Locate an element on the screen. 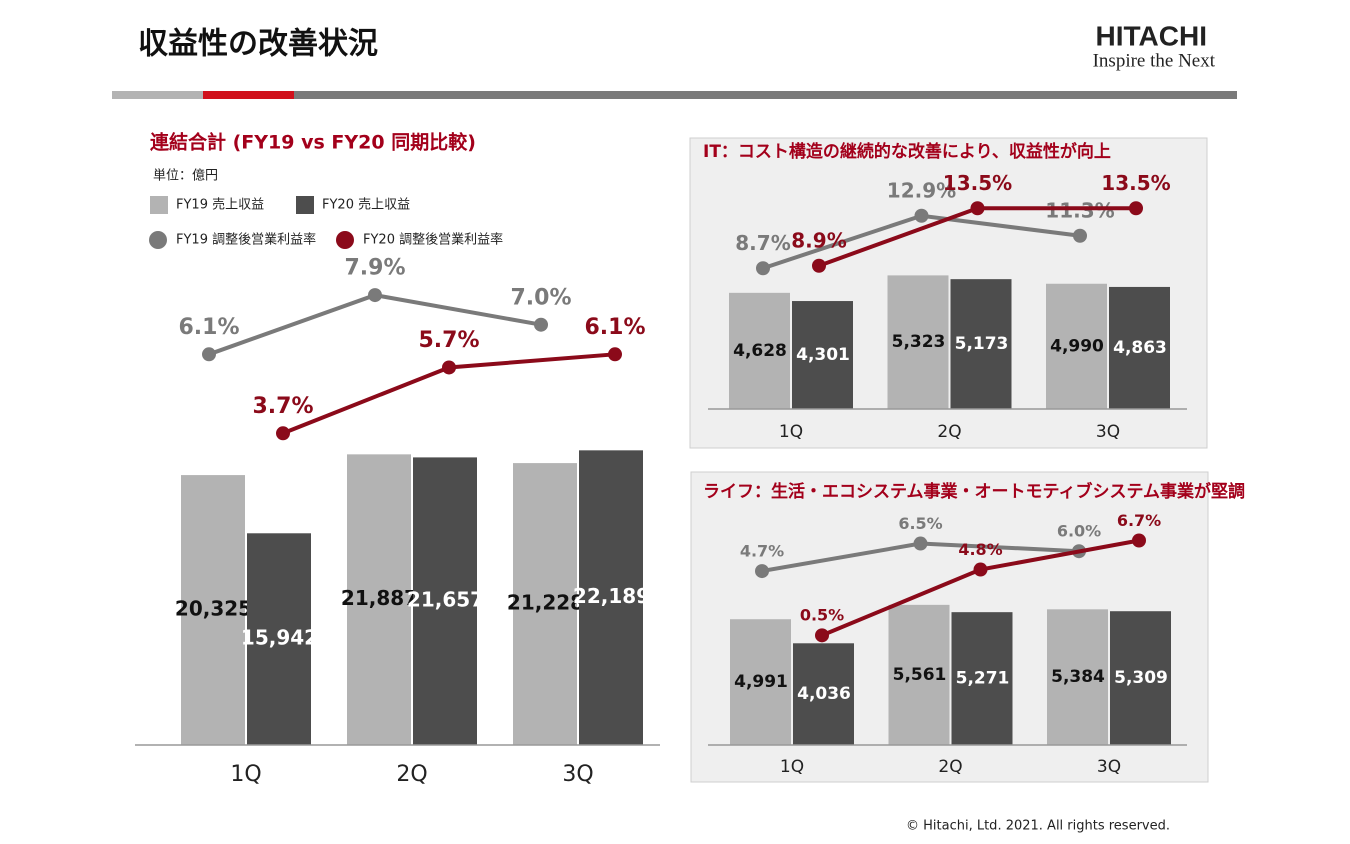 This screenshot has height=844, width=1350. bar-value-label: 5,309 is located at coordinates (1141, 678).